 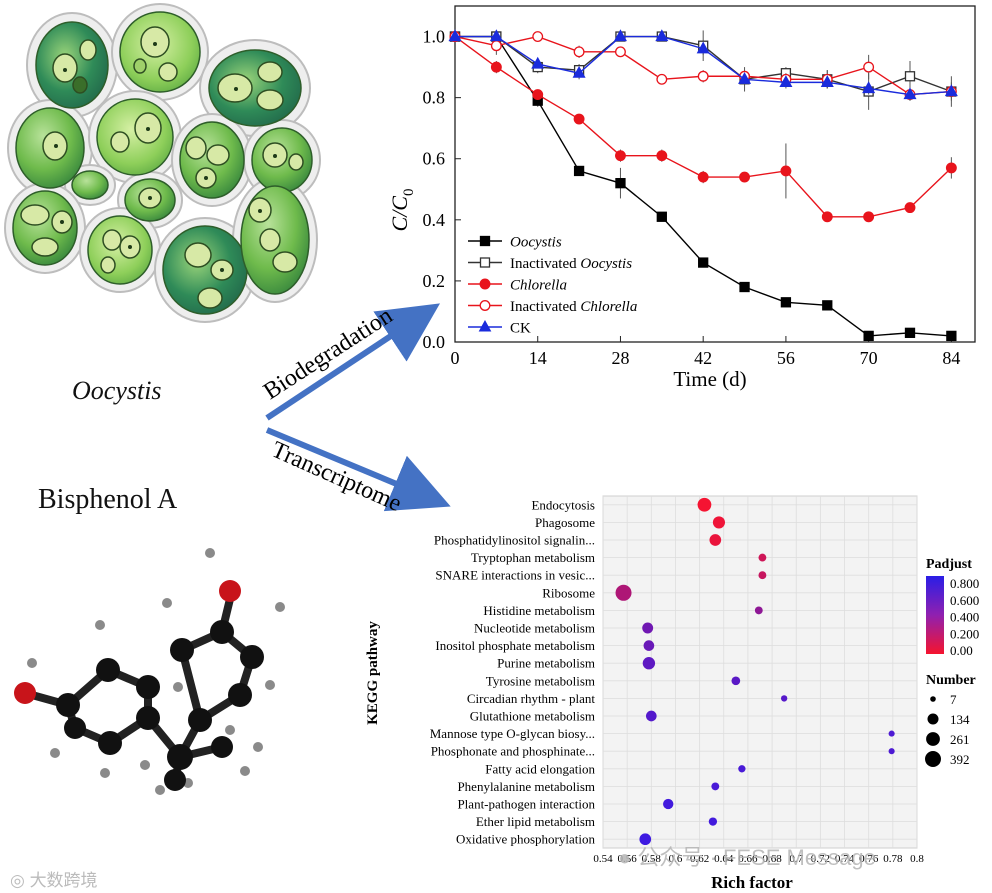 What do you see at coordinates (603, 859) in the screenshot?
I see `bubble-x-tick-label: 0.54` at bounding box center [603, 859].